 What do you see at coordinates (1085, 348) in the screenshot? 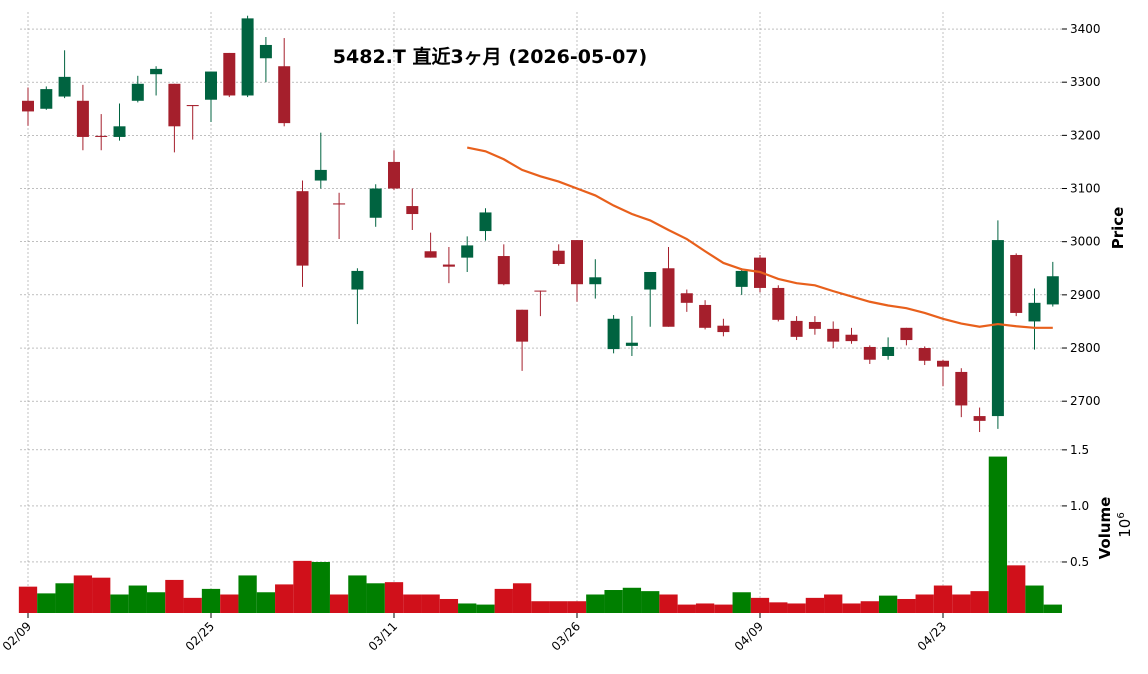
I see `y-tick-label: 2800` at bounding box center [1085, 348].